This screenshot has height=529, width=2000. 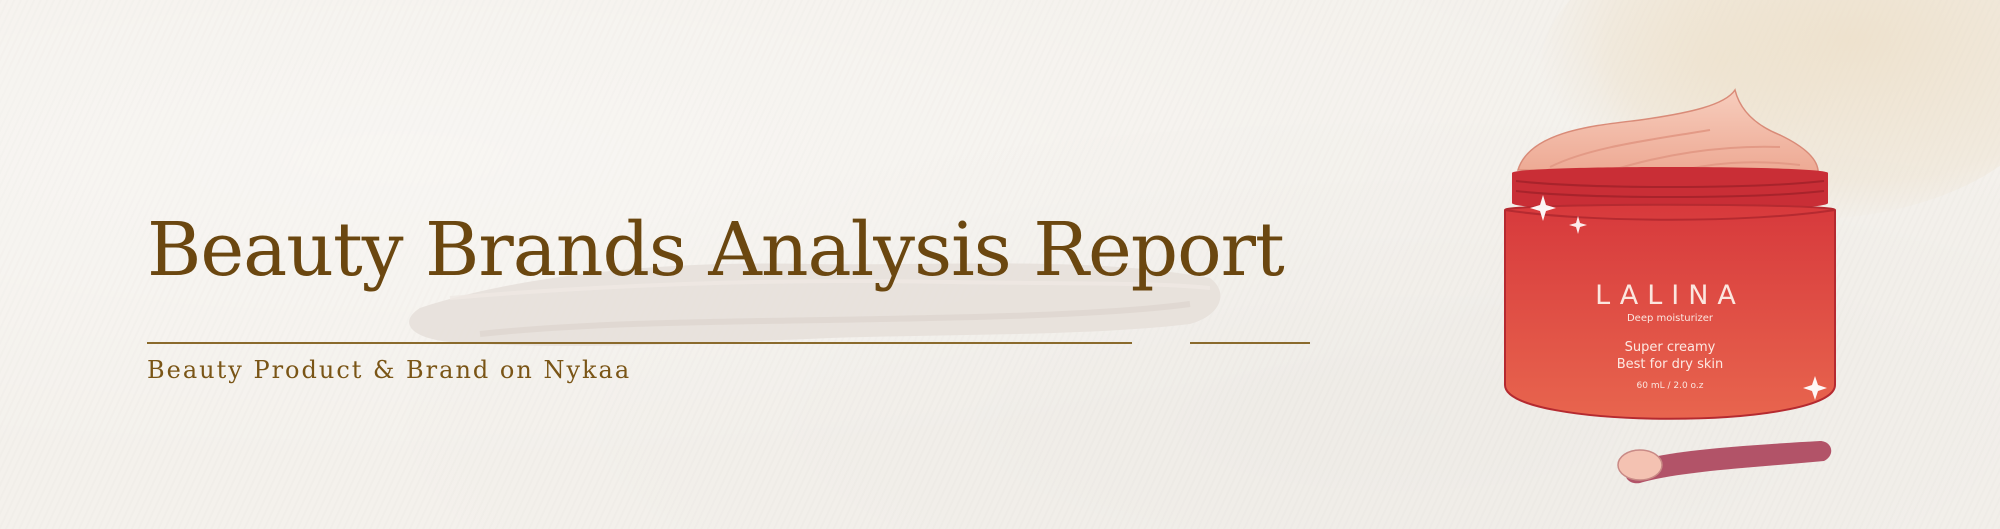 I want to click on jar-icon, so click(x=1670, y=286).